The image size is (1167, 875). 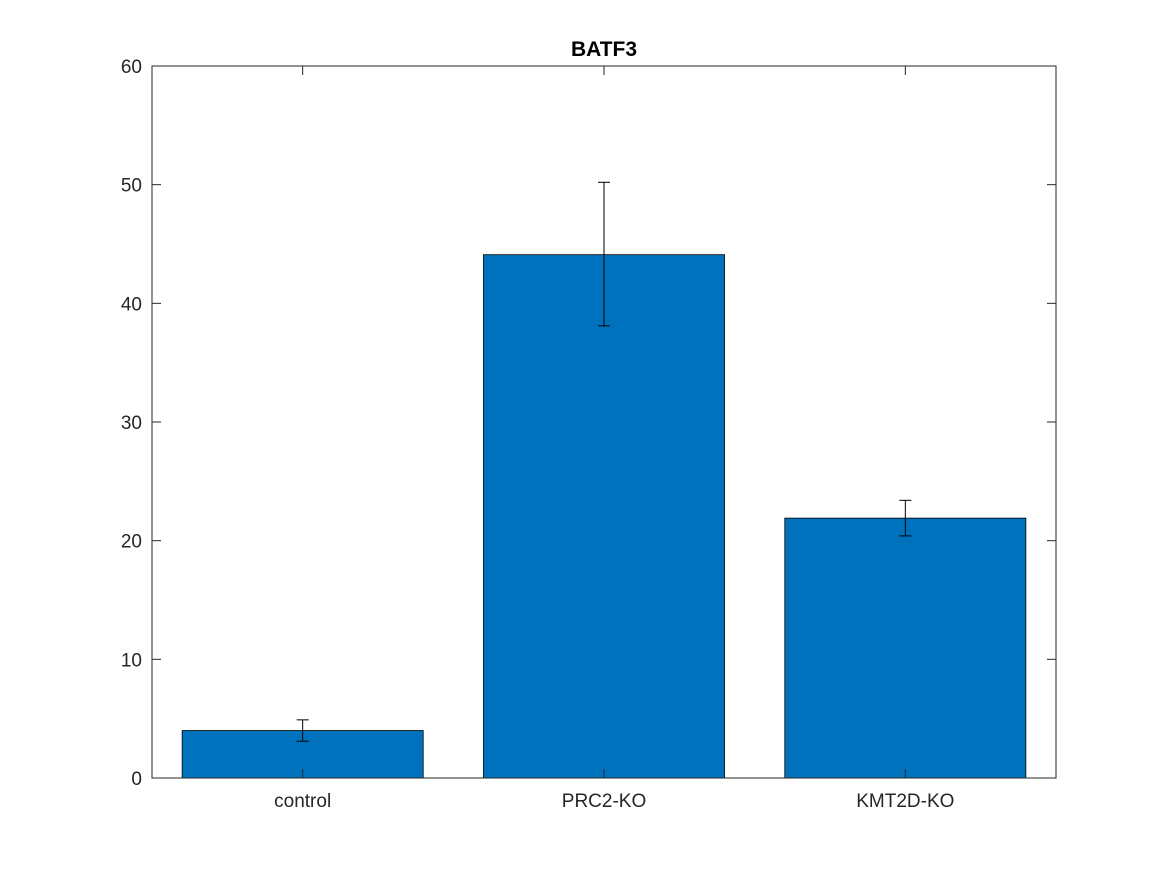 I want to click on x-tick-label-control: control, so click(x=302, y=801).